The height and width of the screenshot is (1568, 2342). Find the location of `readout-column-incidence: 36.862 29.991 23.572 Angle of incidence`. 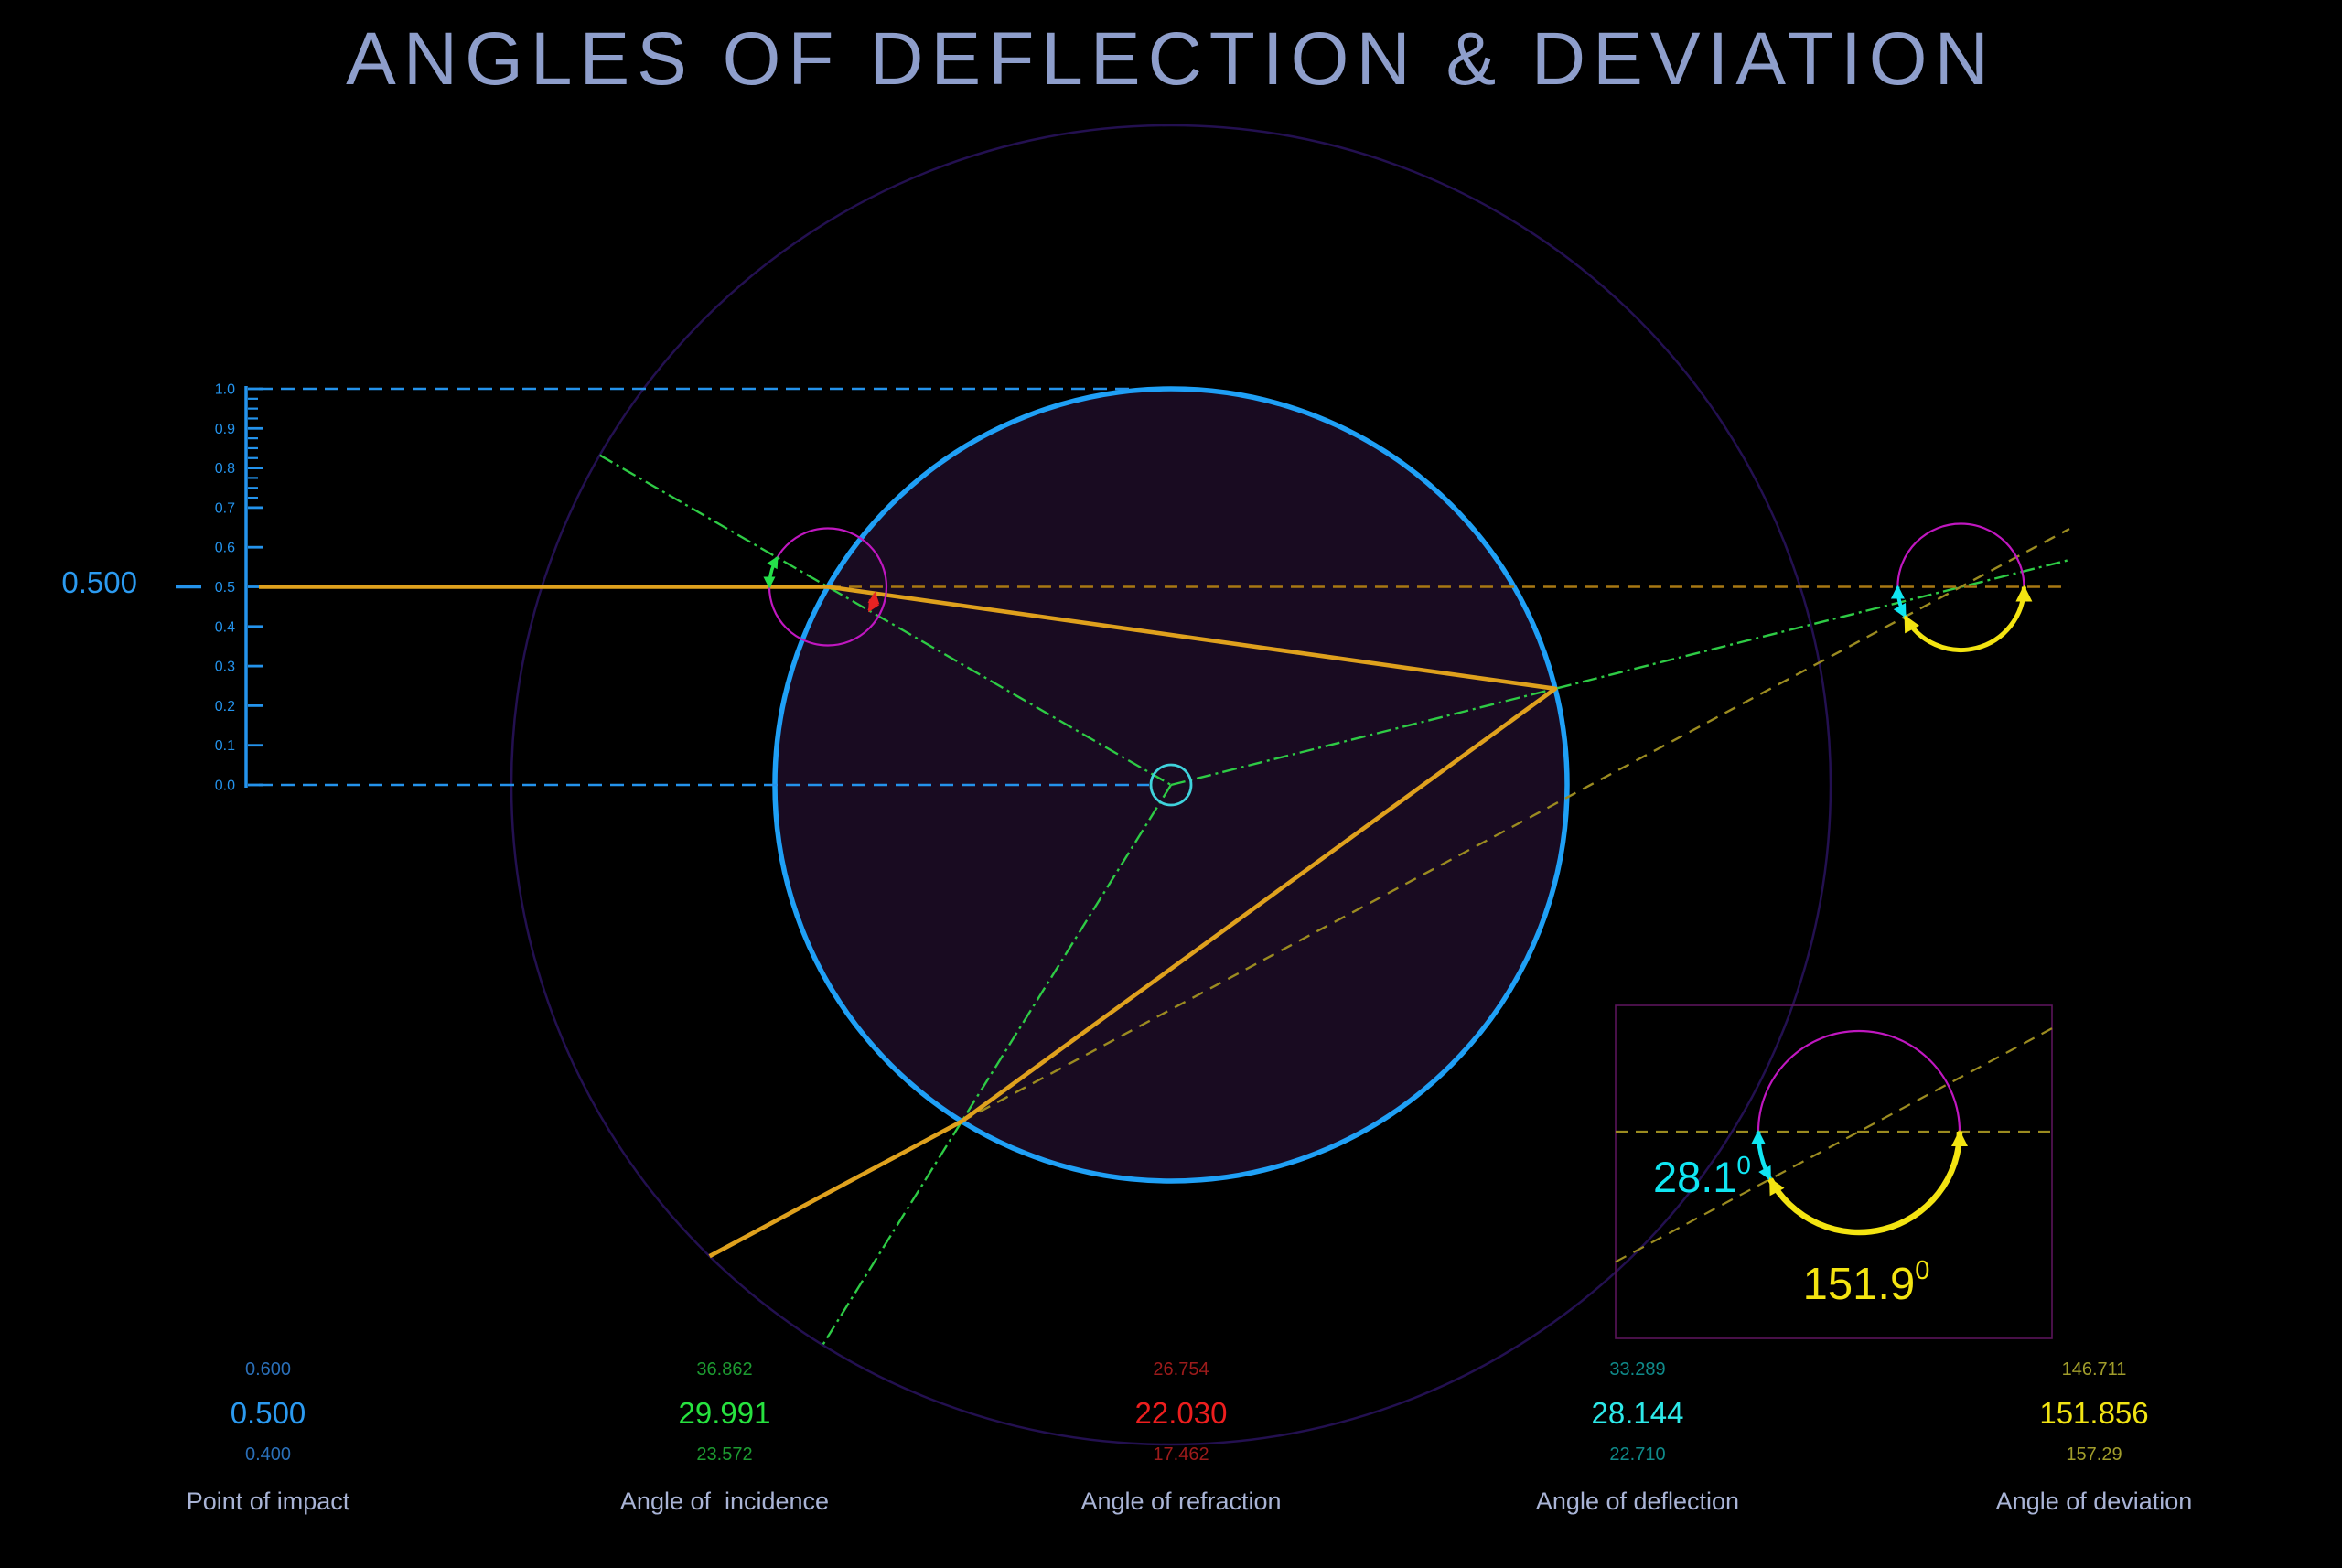

readout-column-incidence: 36.862 29.991 23.572 Angle of incidence is located at coordinates (724, 1450).